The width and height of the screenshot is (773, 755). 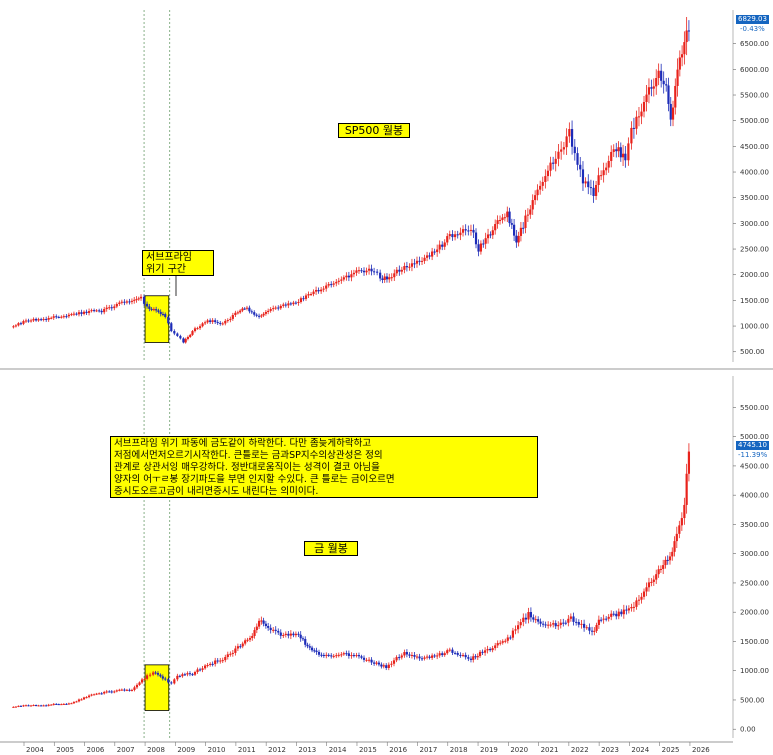 I want to click on gold-tick-label: 4000.00, so click(x=754, y=496).